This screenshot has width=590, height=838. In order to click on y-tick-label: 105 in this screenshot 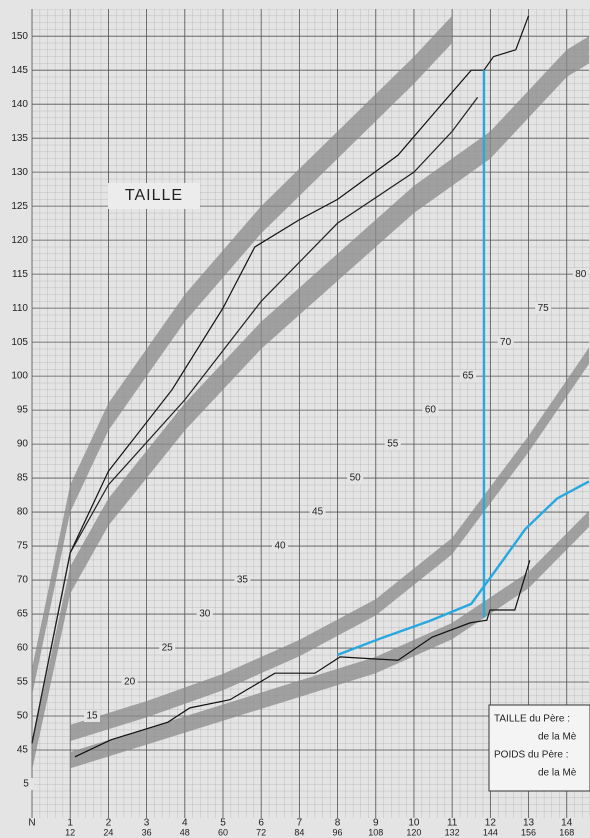, I will do `click(19, 342)`.